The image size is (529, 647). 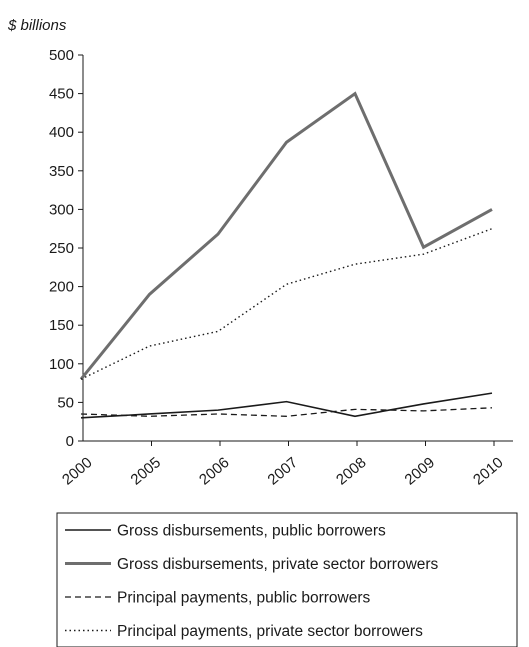 What do you see at coordinates (61, 209) in the screenshot?
I see `y-tick-label: 300` at bounding box center [61, 209].